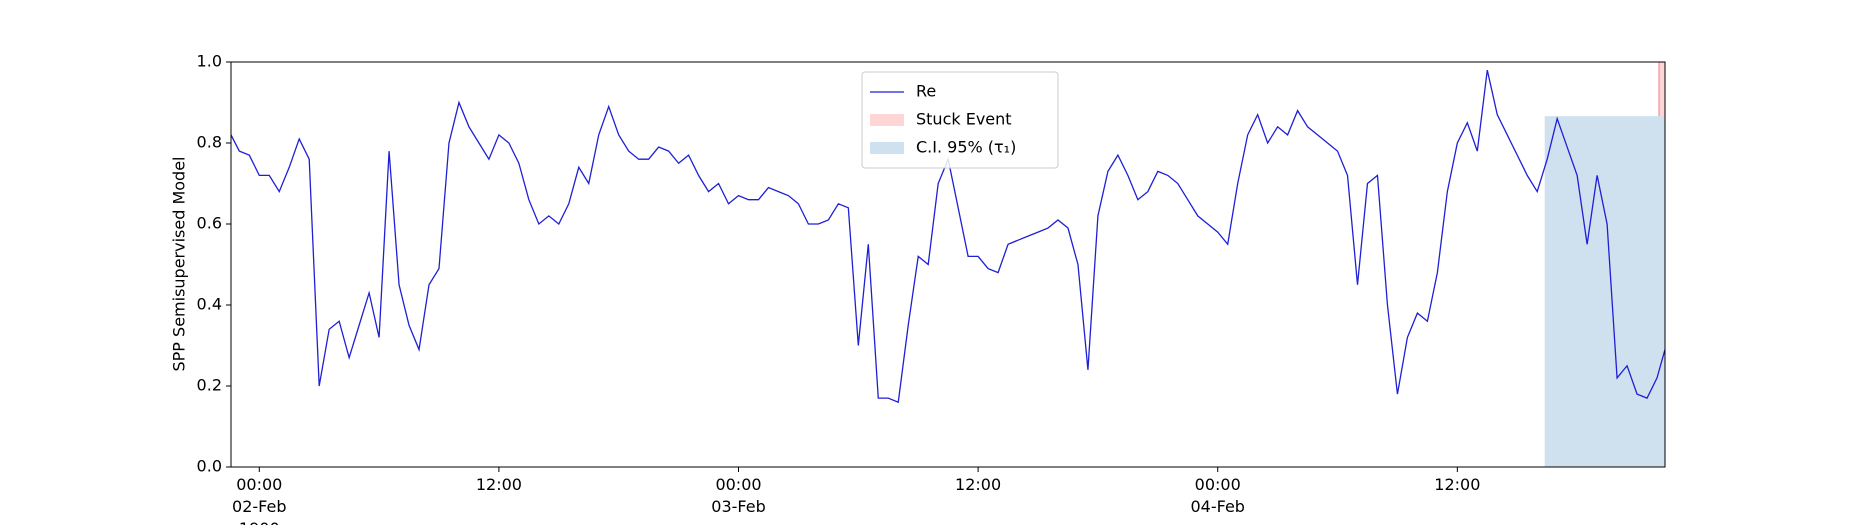 This screenshot has height=525, width=1850. I want to click on x-tick-label: 00:00 02-Feb 1900, so click(259, 500).